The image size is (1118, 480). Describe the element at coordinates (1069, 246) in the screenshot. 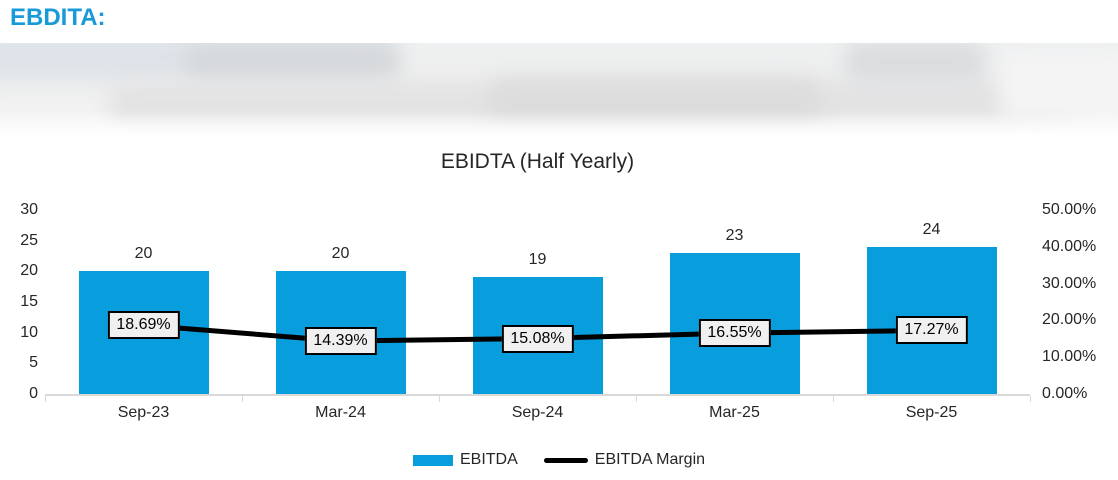

I see `right-axis-tick-label: 40.00%` at that location.